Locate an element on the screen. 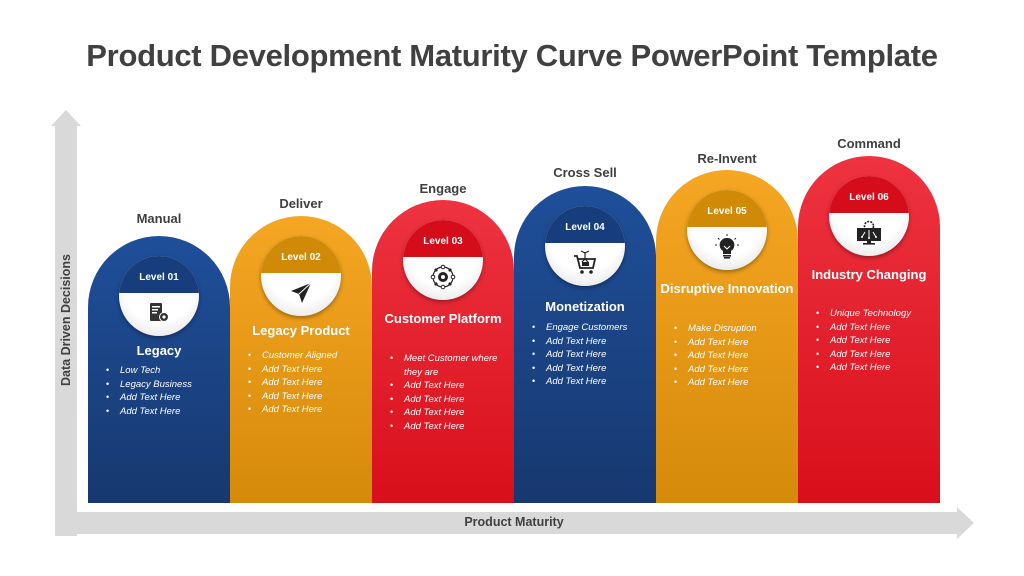 The height and width of the screenshot is (576, 1024). bullet-item: Low Tech is located at coordinates (168, 371).